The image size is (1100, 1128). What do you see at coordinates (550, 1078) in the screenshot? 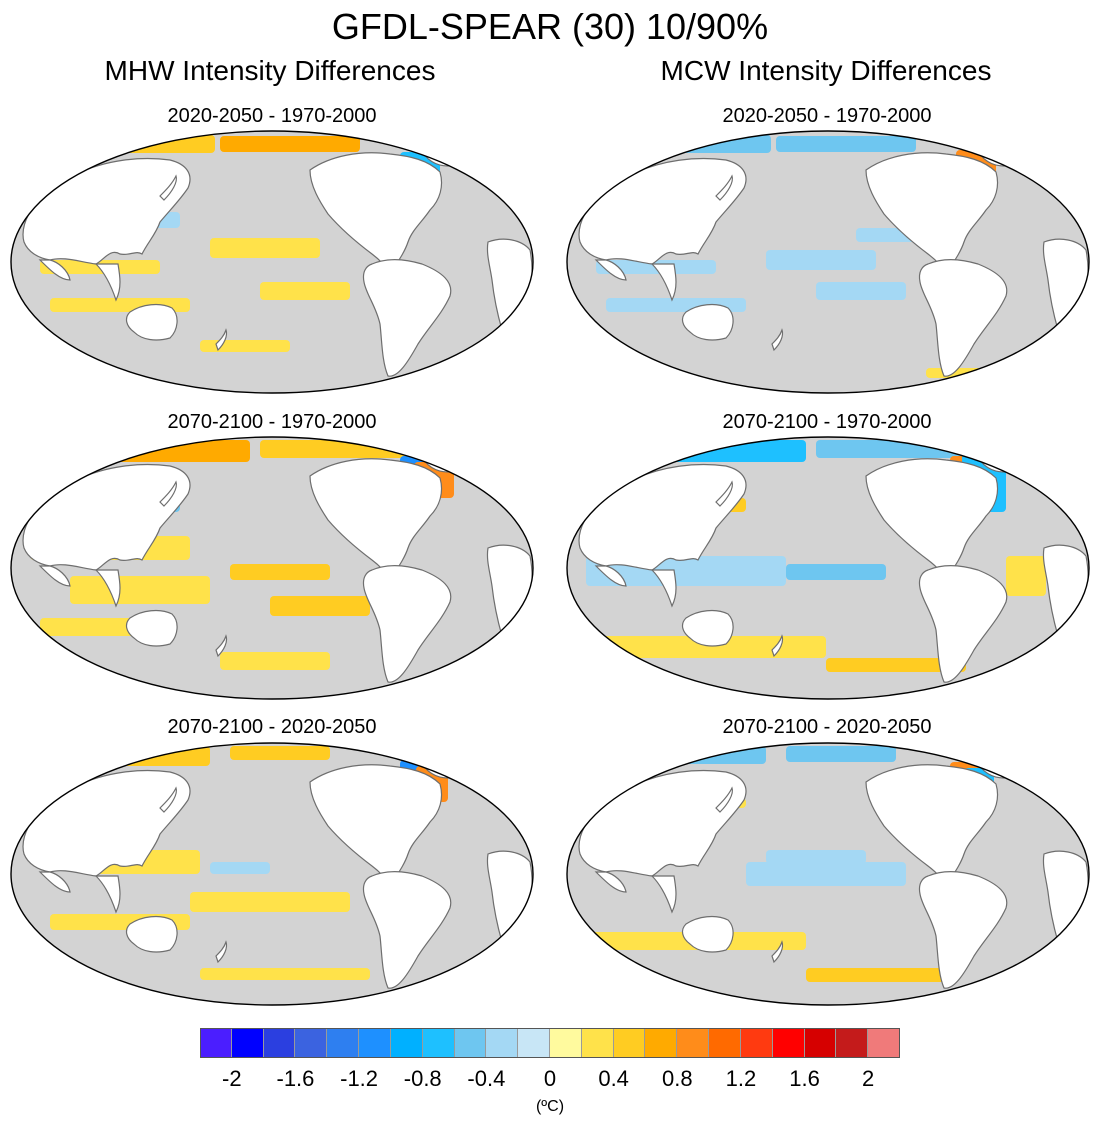
I see `colorbar-tick-label: 0` at bounding box center [550, 1078].